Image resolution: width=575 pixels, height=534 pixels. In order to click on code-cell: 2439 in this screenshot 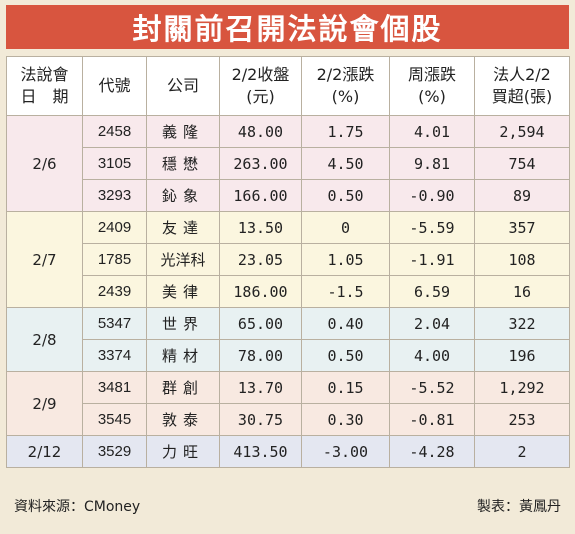, I will do `click(114, 291)`.